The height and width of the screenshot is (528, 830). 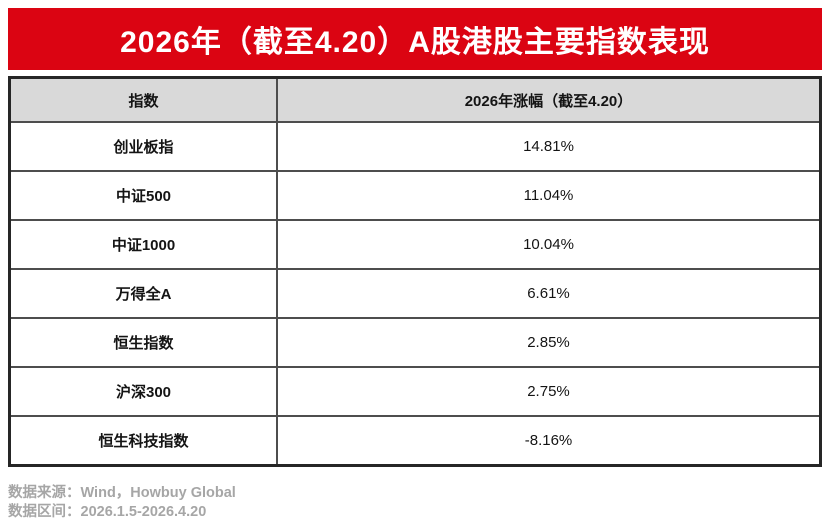 I want to click on table-header: 指数 2026年涨幅（截至4.20）, so click(x=415, y=99).